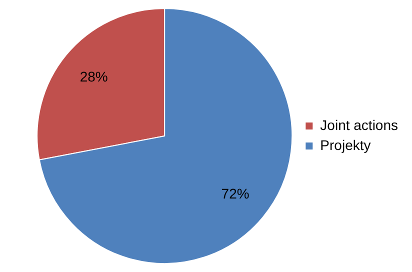 Image resolution: width=412 pixels, height=272 pixels. I want to click on data-label: 28%, so click(94, 76).